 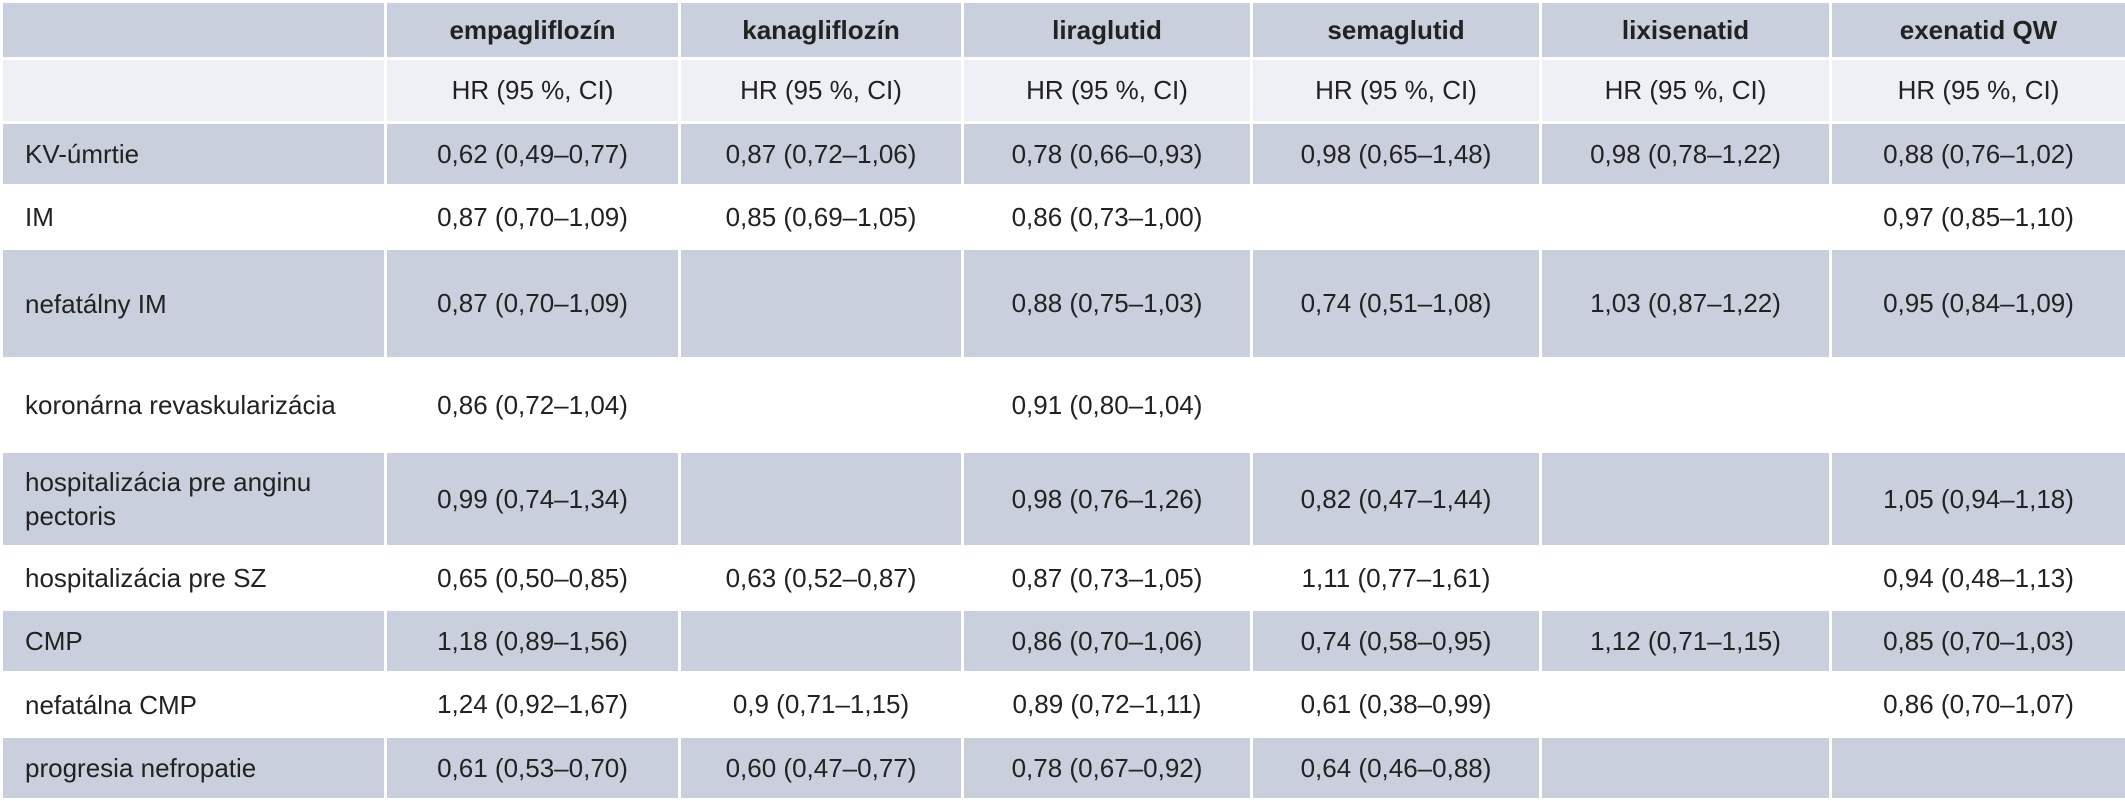 What do you see at coordinates (1396, 304) in the screenshot?
I see `hr-cell: 0,74 (0,51–1,08)` at bounding box center [1396, 304].